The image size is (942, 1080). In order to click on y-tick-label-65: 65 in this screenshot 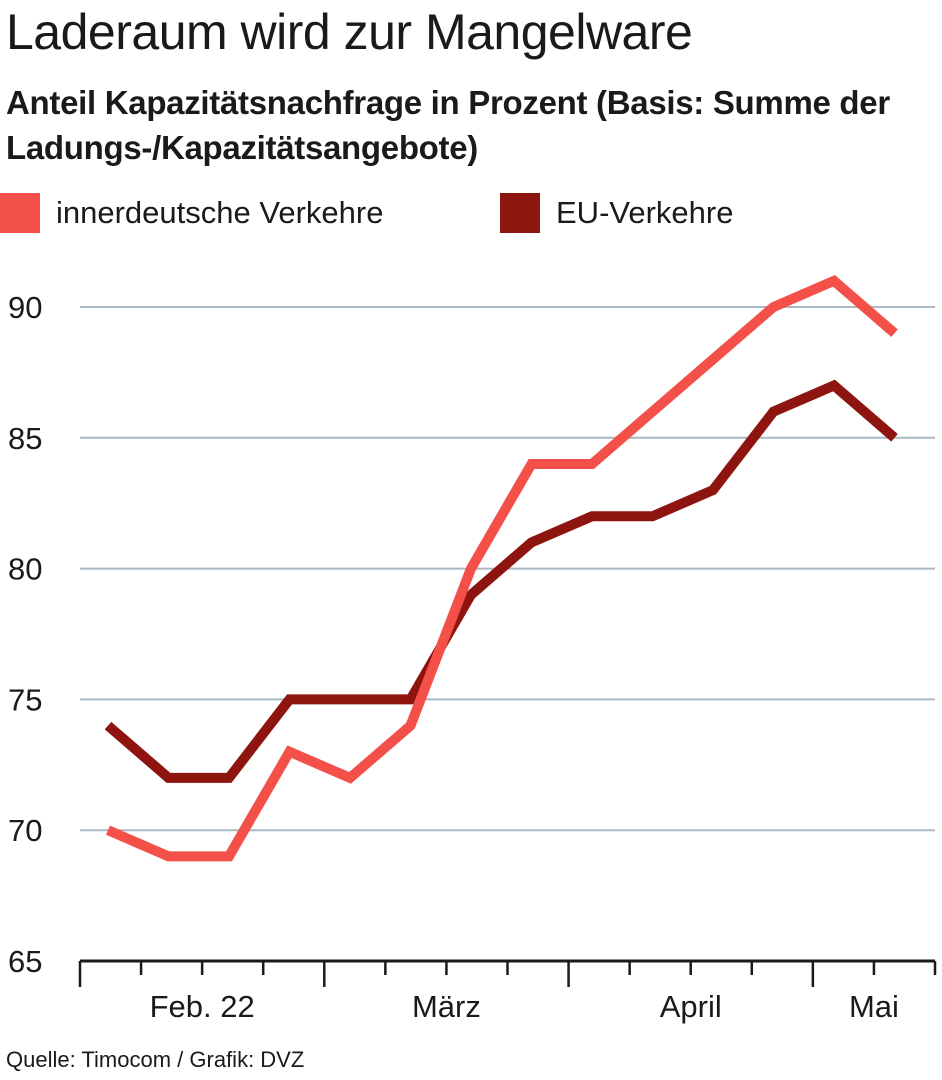, I will do `click(25, 961)`.